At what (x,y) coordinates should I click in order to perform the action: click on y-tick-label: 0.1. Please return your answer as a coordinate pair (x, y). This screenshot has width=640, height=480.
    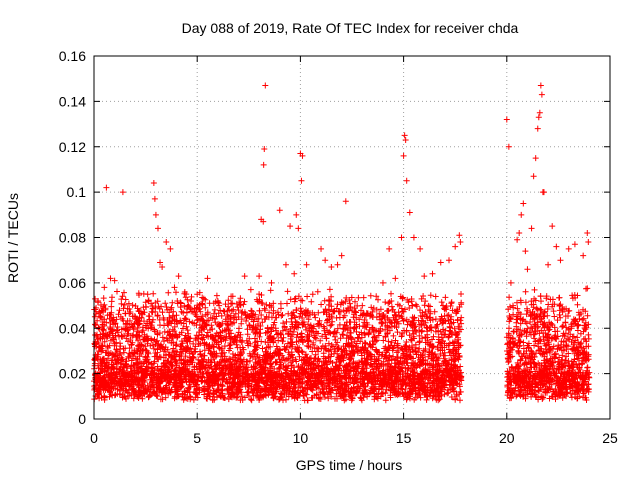
    Looking at the image, I should click on (77, 192).